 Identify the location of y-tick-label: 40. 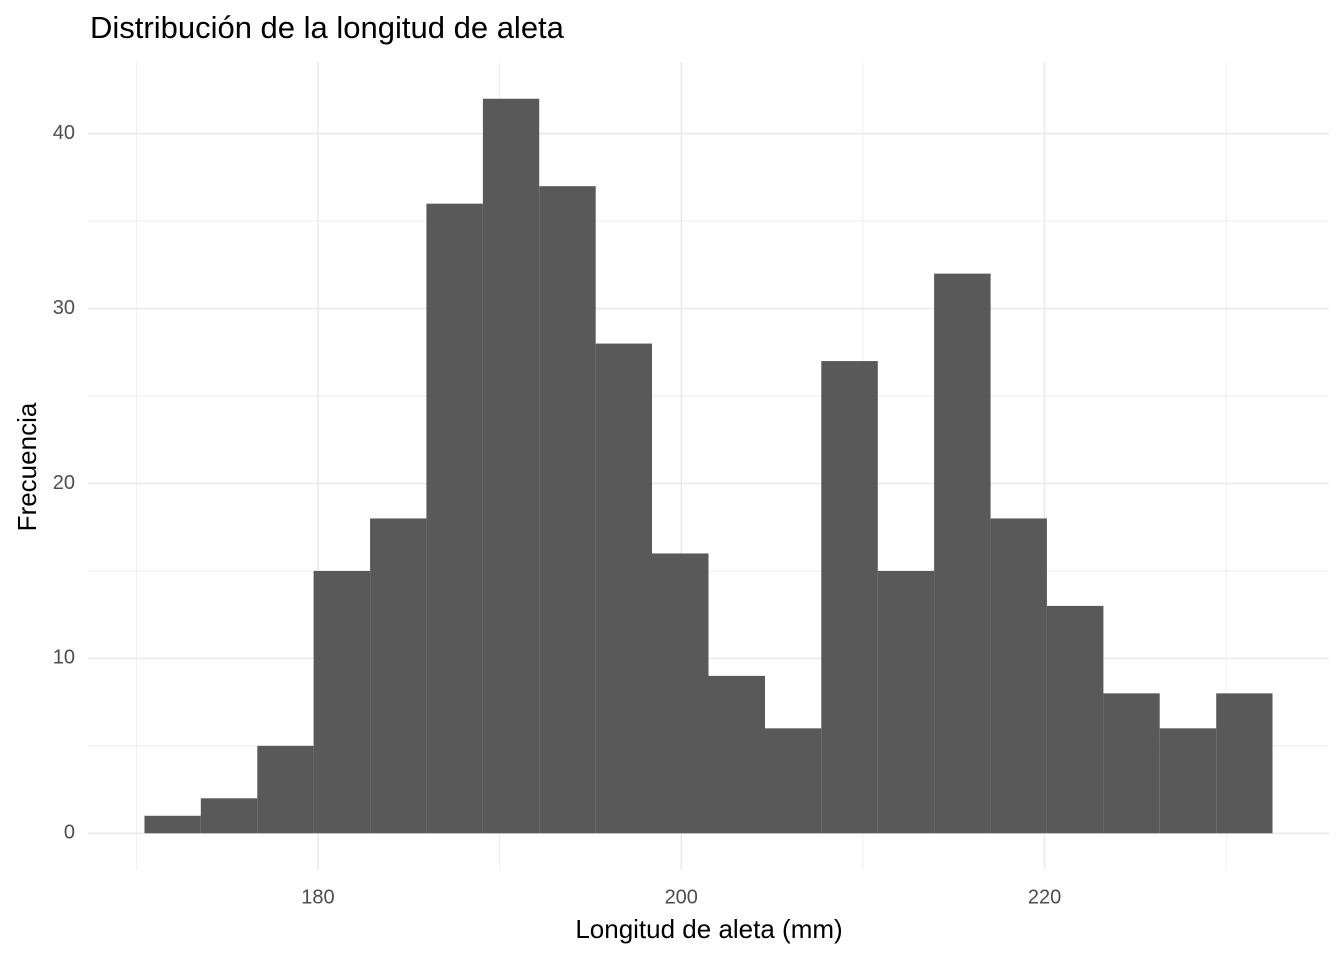
(64, 133).